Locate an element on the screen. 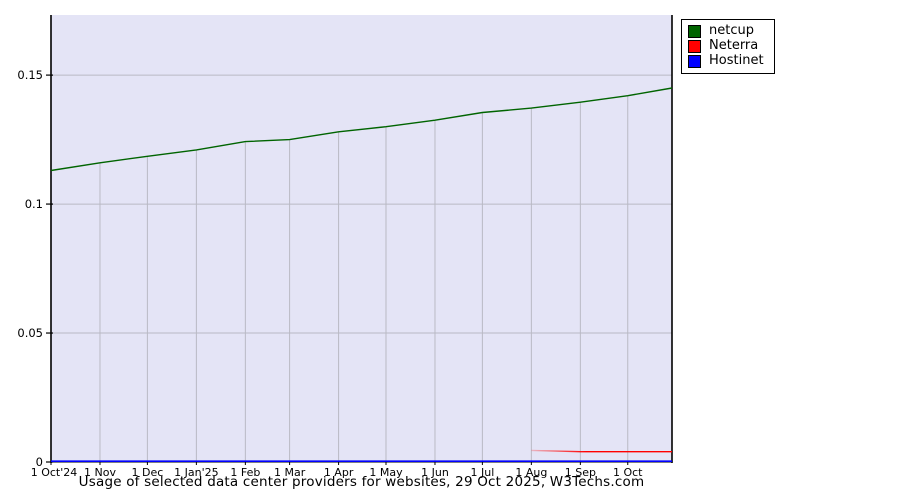 The width and height of the screenshot is (900, 500). x-axis-label: 1 Apr is located at coordinates (339, 472).